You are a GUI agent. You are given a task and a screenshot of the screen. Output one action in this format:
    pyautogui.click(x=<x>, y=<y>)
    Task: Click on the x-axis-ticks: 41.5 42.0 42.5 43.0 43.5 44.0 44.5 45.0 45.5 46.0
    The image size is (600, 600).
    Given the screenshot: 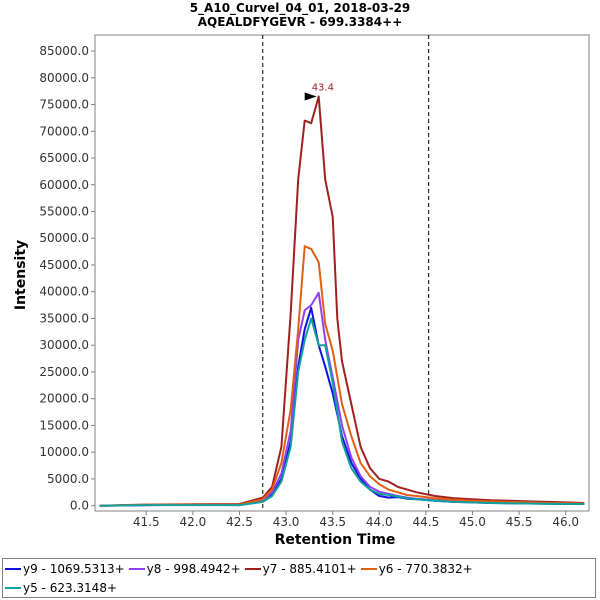 What is the action you would take?
    pyautogui.click(x=356, y=520)
    